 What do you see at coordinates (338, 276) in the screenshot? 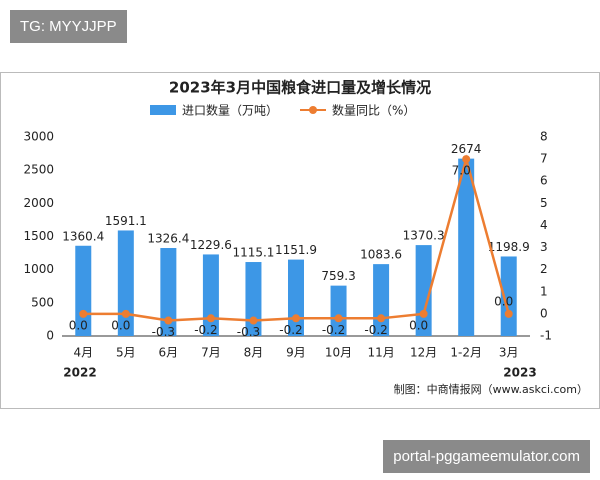
I see `bar-label: 759.3` at bounding box center [338, 276].